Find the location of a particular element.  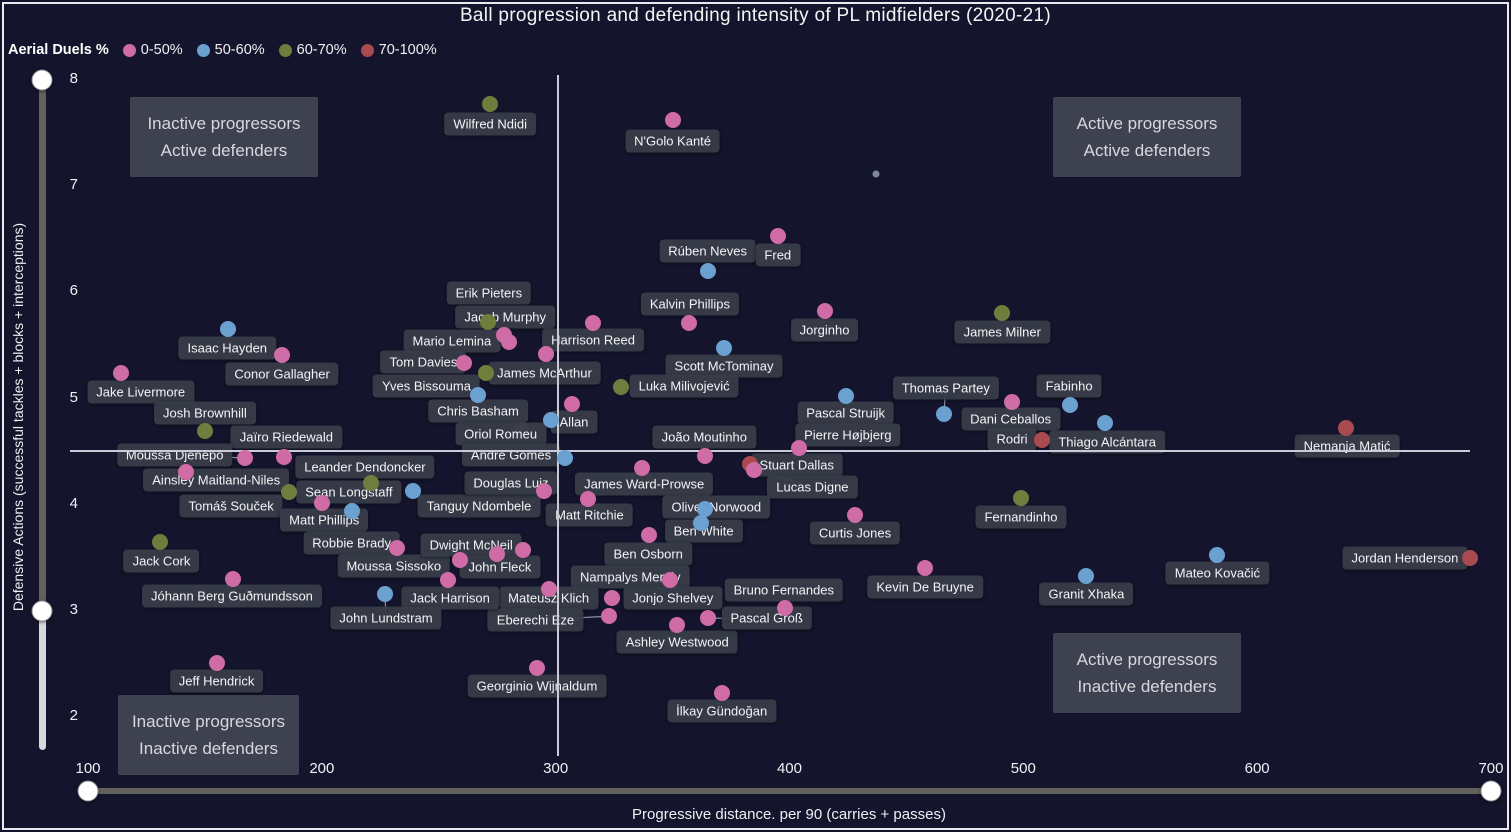

point-label: Rúben Neves is located at coordinates (708, 251).